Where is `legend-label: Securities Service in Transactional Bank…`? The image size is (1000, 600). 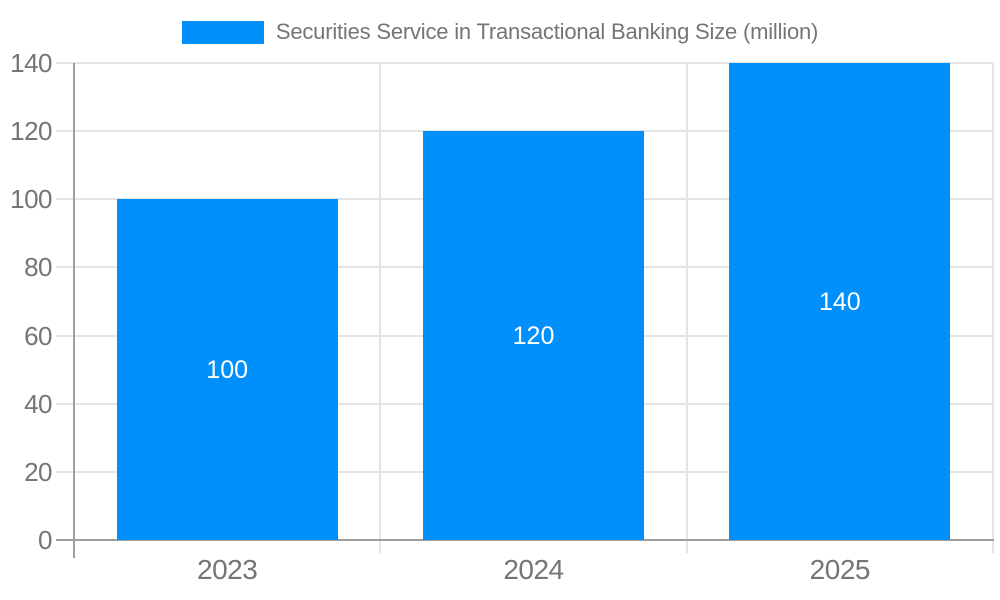 legend-label: Securities Service in Transactional Bank… is located at coordinates (547, 31).